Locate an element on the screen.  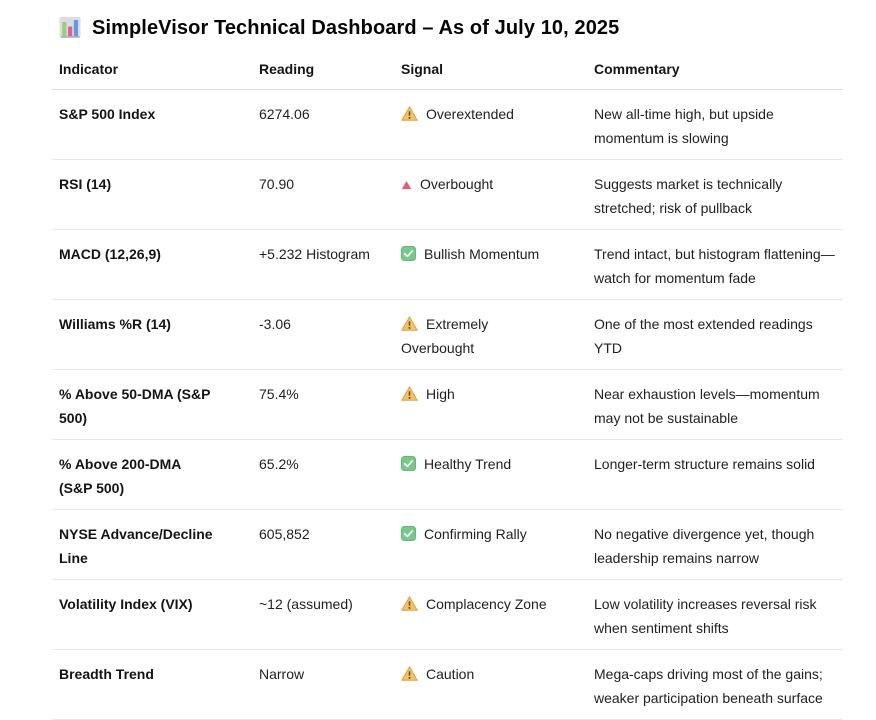
signal-label: Complacency Zone is located at coordinates (486, 604).